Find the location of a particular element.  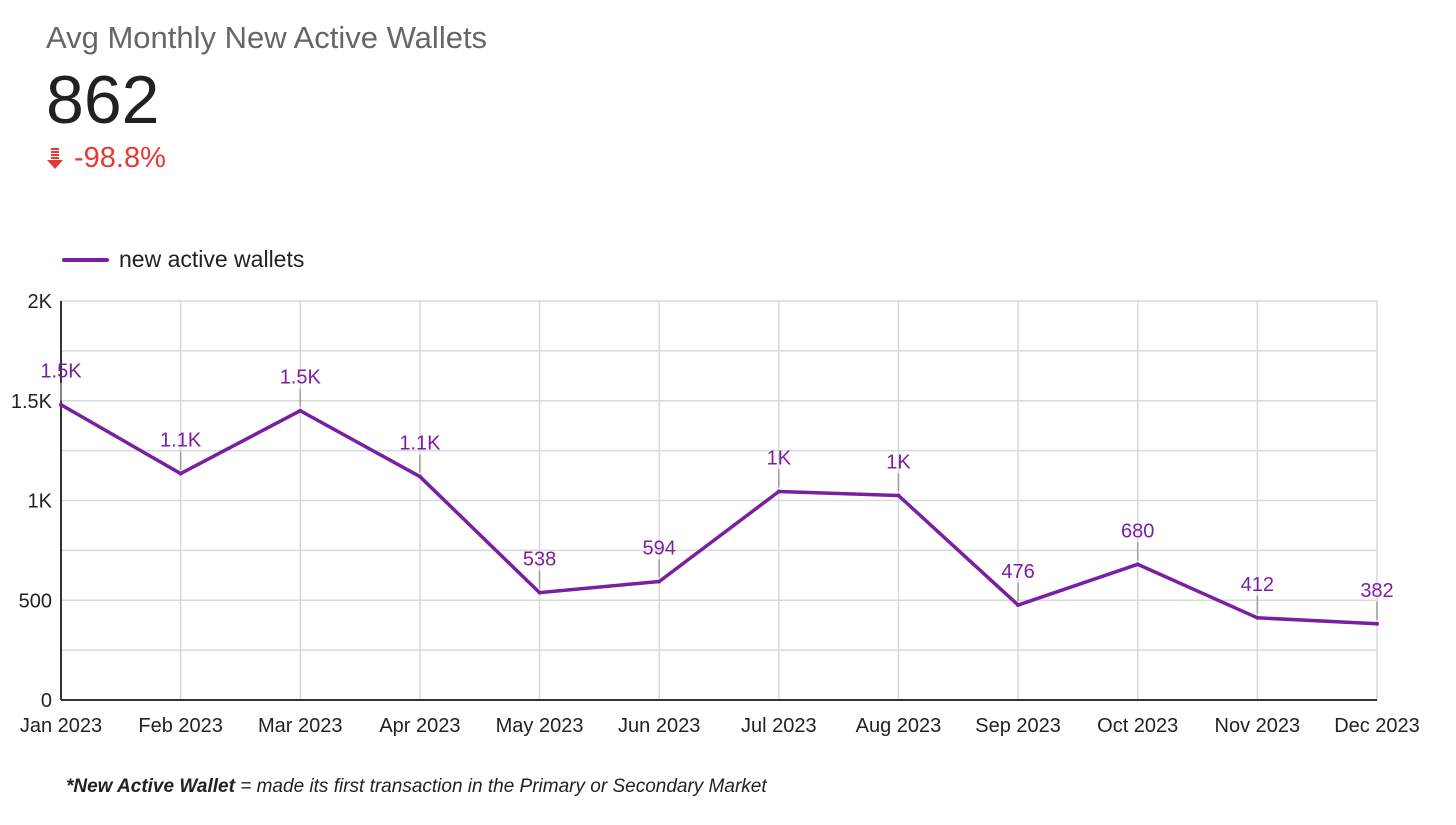

x-tick-label: Mar 2023 is located at coordinates (300, 726).